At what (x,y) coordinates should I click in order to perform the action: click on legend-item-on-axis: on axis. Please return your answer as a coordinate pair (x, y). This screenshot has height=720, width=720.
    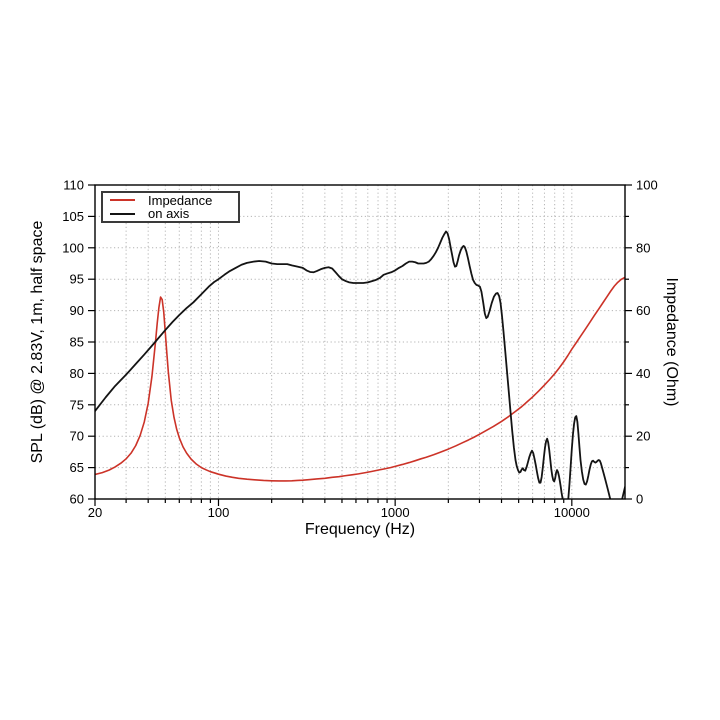
    Looking at the image, I should click on (170, 213).